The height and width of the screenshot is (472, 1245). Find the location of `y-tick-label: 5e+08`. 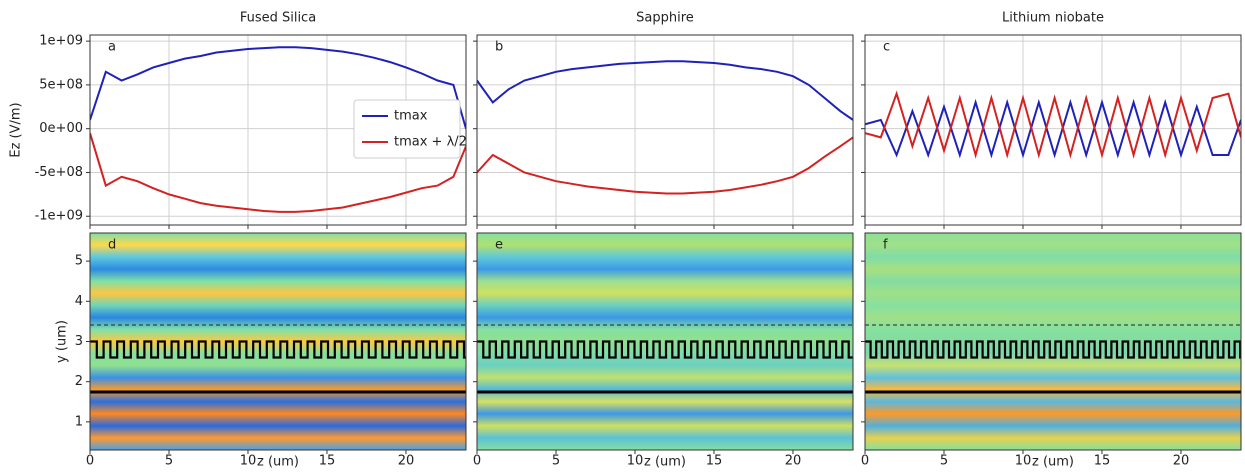

y-tick-label: 5e+08 is located at coordinates (61, 84).